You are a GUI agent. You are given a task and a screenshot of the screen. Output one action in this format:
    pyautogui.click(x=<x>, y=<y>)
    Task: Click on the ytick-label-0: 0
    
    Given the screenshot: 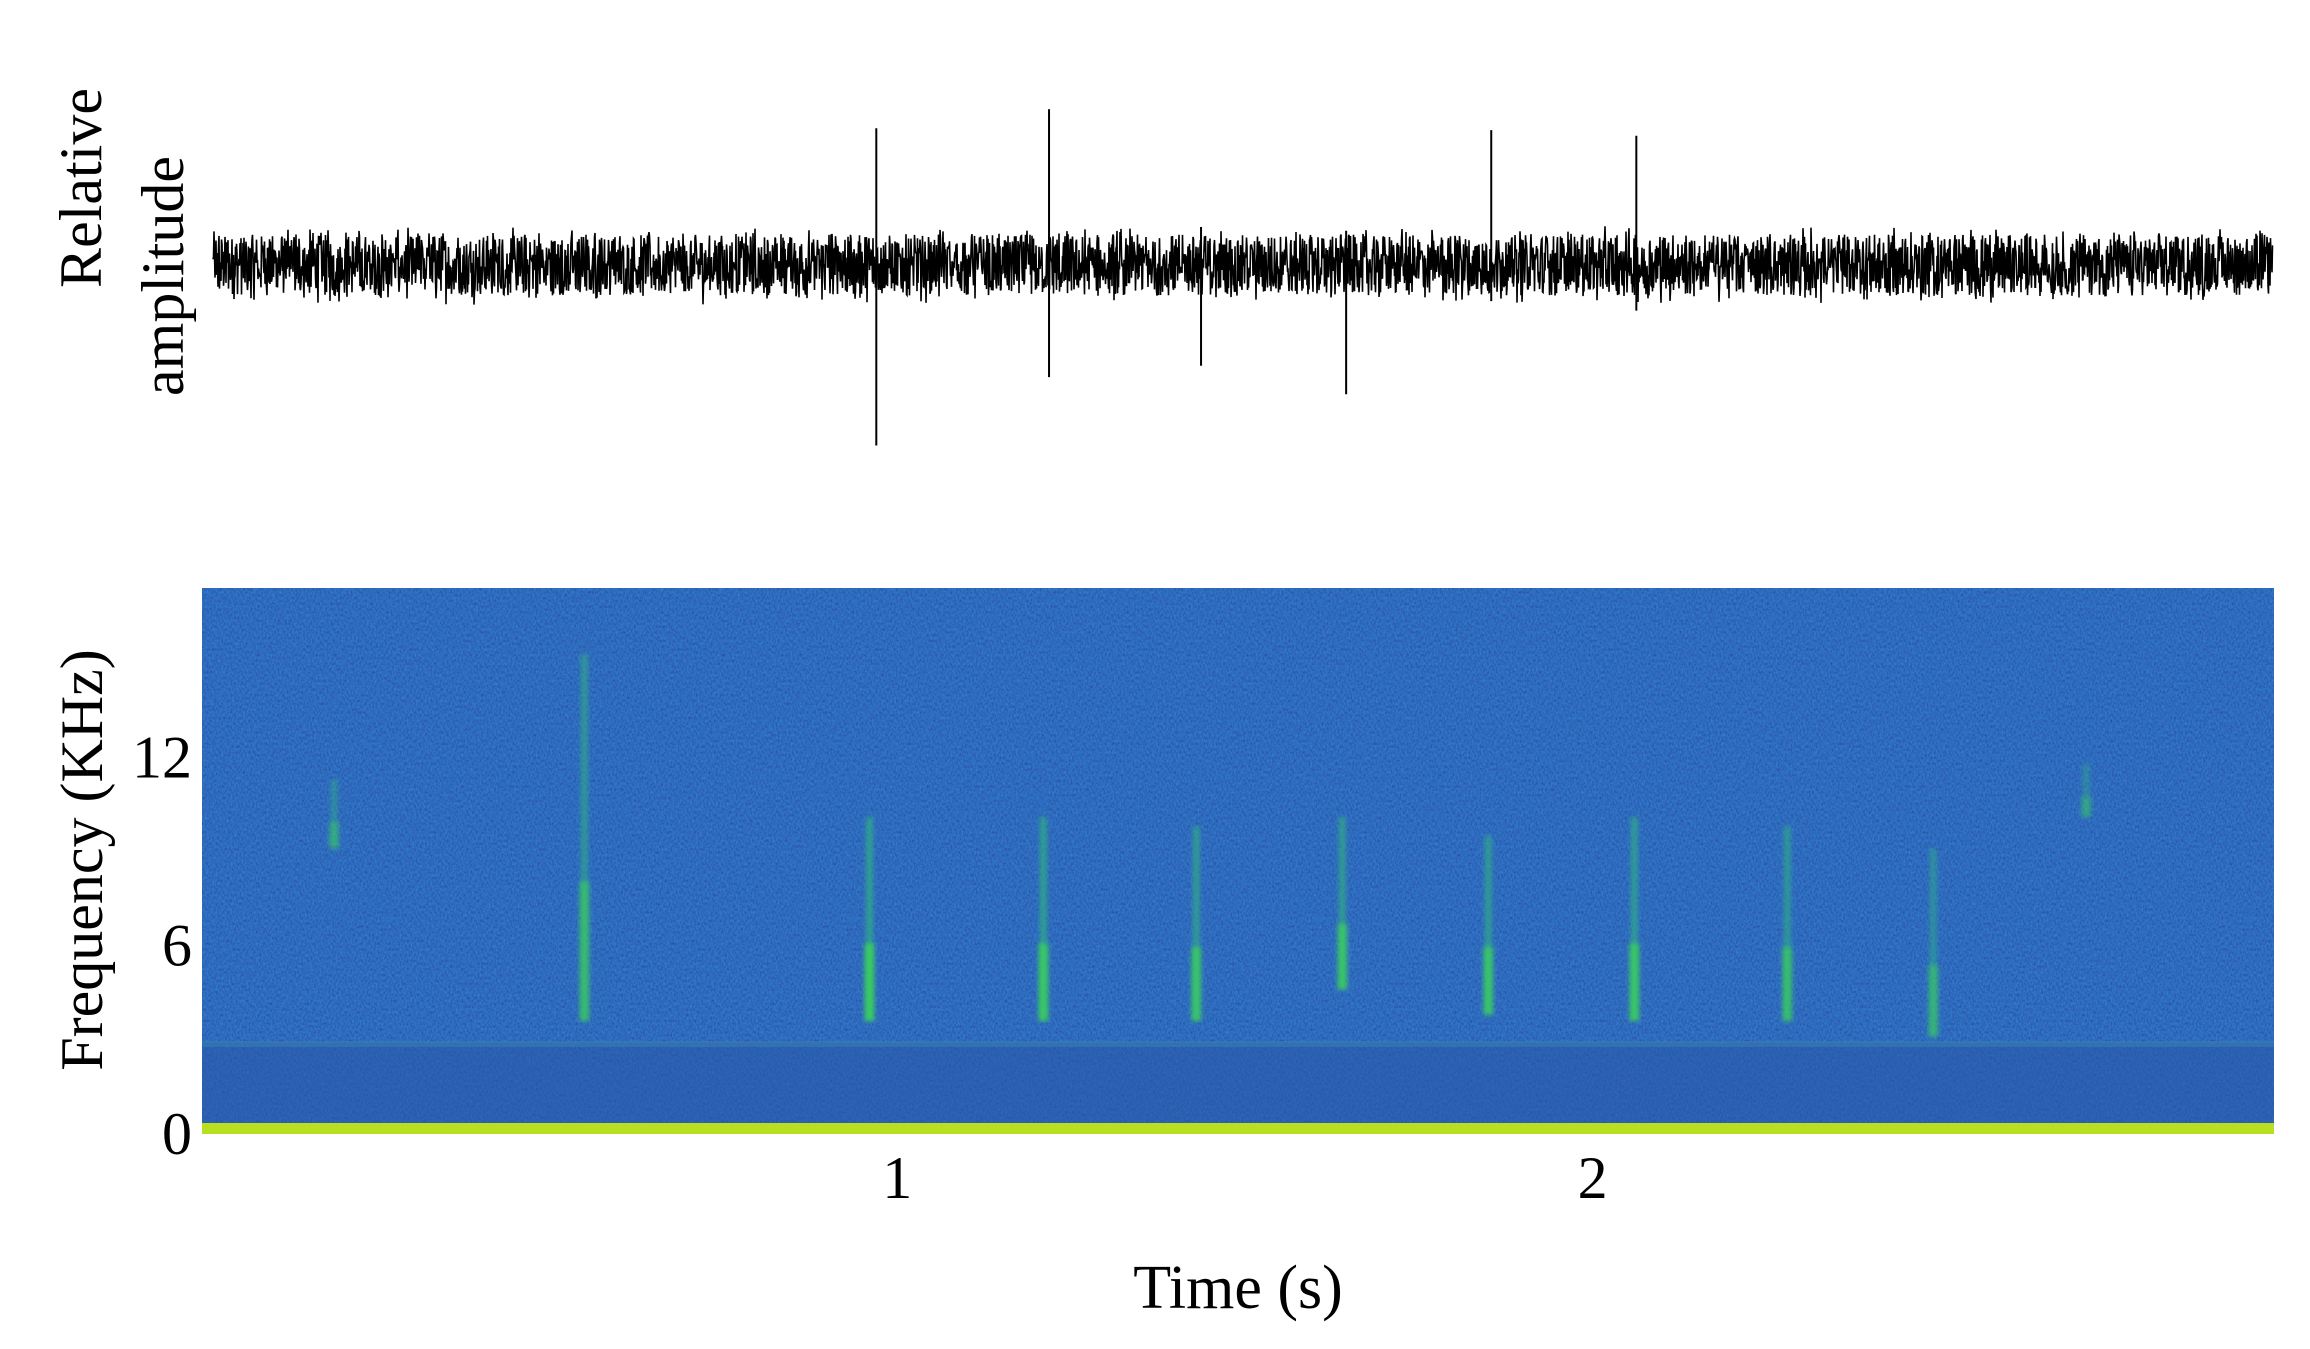 What is the action you would take?
    pyautogui.click(x=177, y=1134)
    